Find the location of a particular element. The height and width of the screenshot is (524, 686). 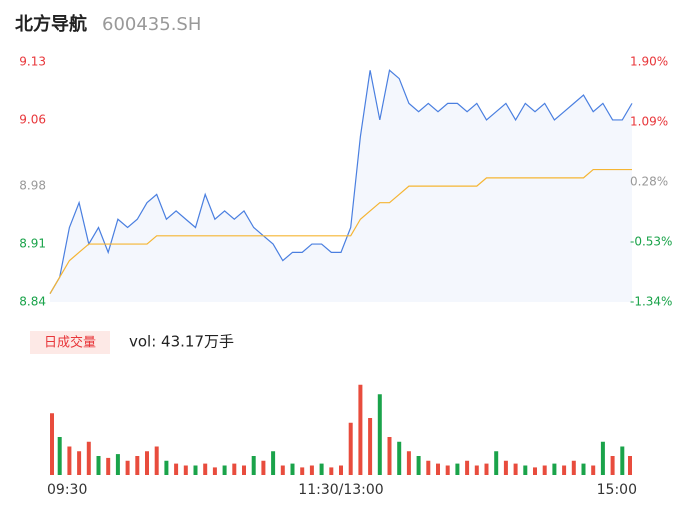

stock-name: 北方导航 is located at coordinates (51, 24).